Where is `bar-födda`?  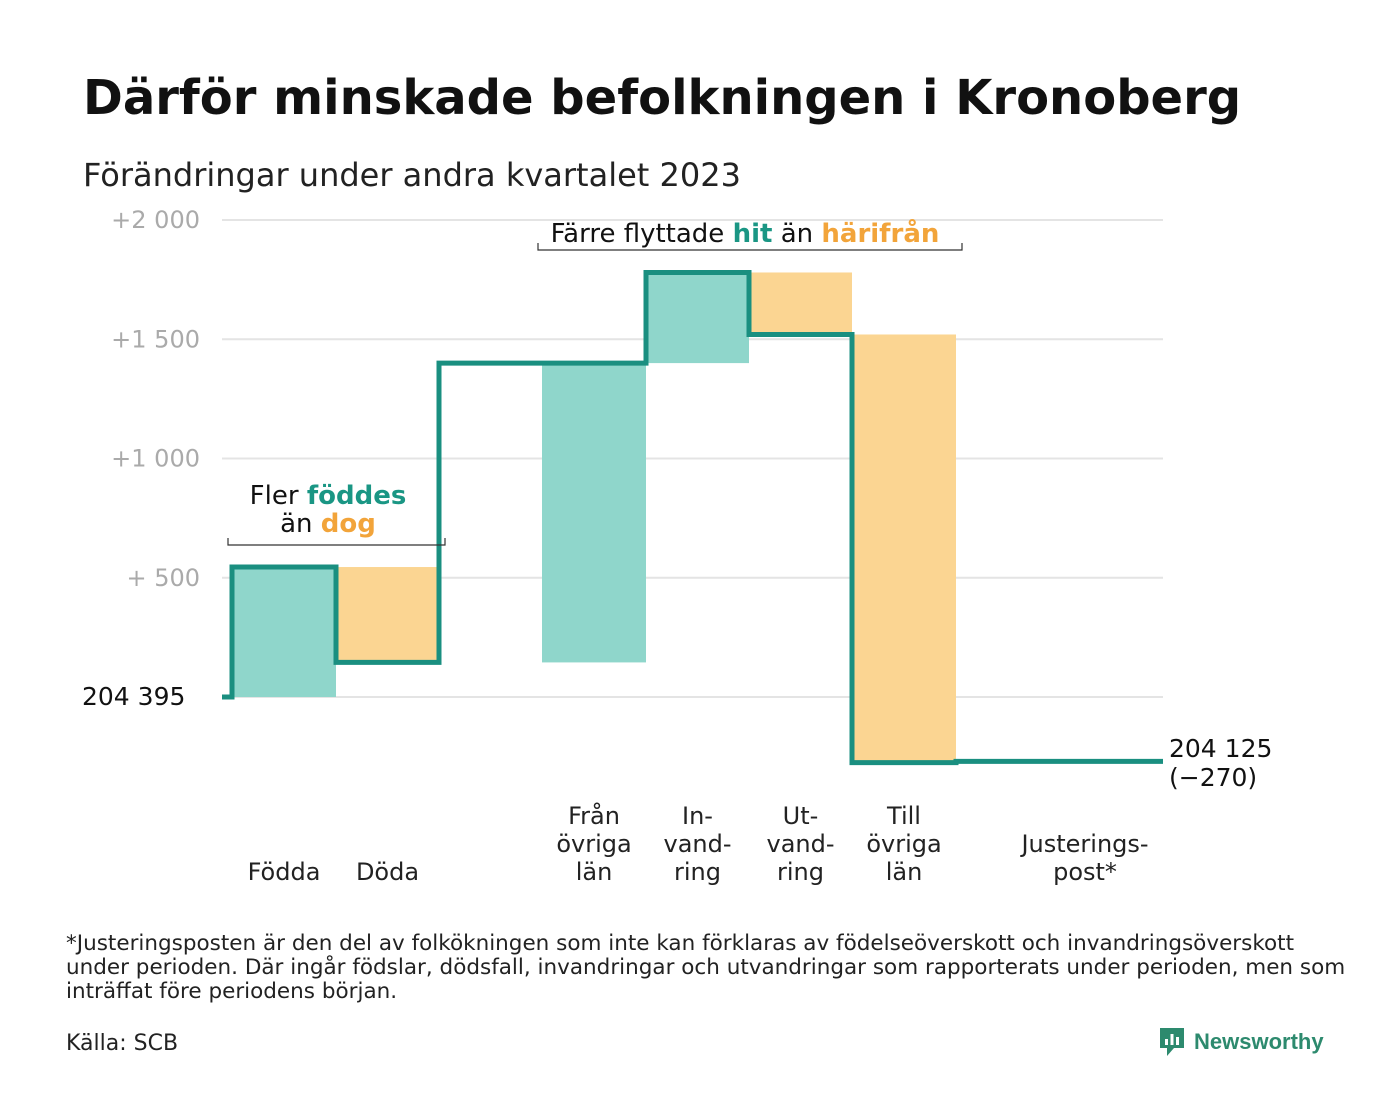
bar-födda is located at coordinates (284, 632).